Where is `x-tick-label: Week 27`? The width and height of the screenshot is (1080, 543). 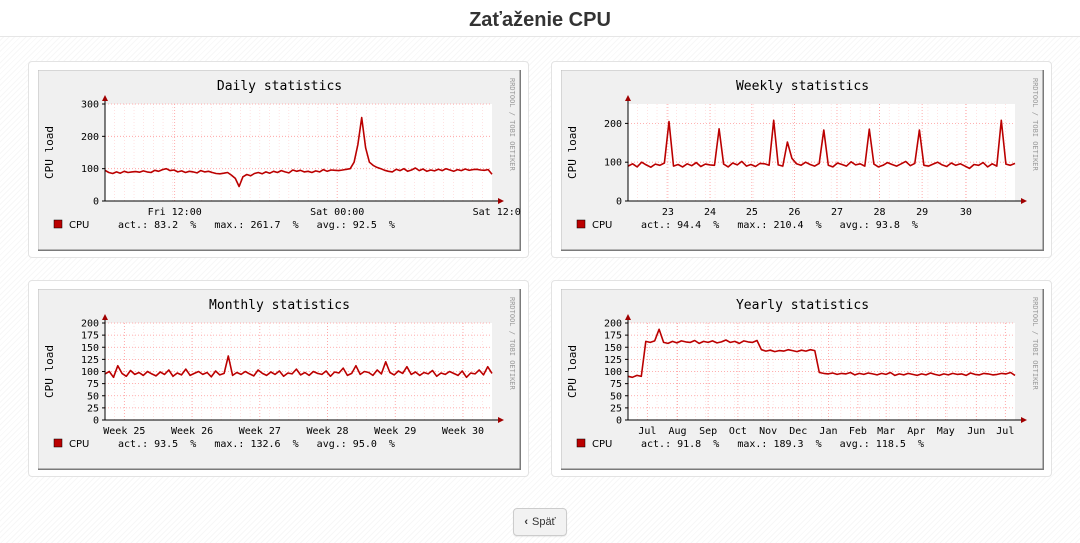 x-tick-label: Week 27 is located at coordinates (260, 431).